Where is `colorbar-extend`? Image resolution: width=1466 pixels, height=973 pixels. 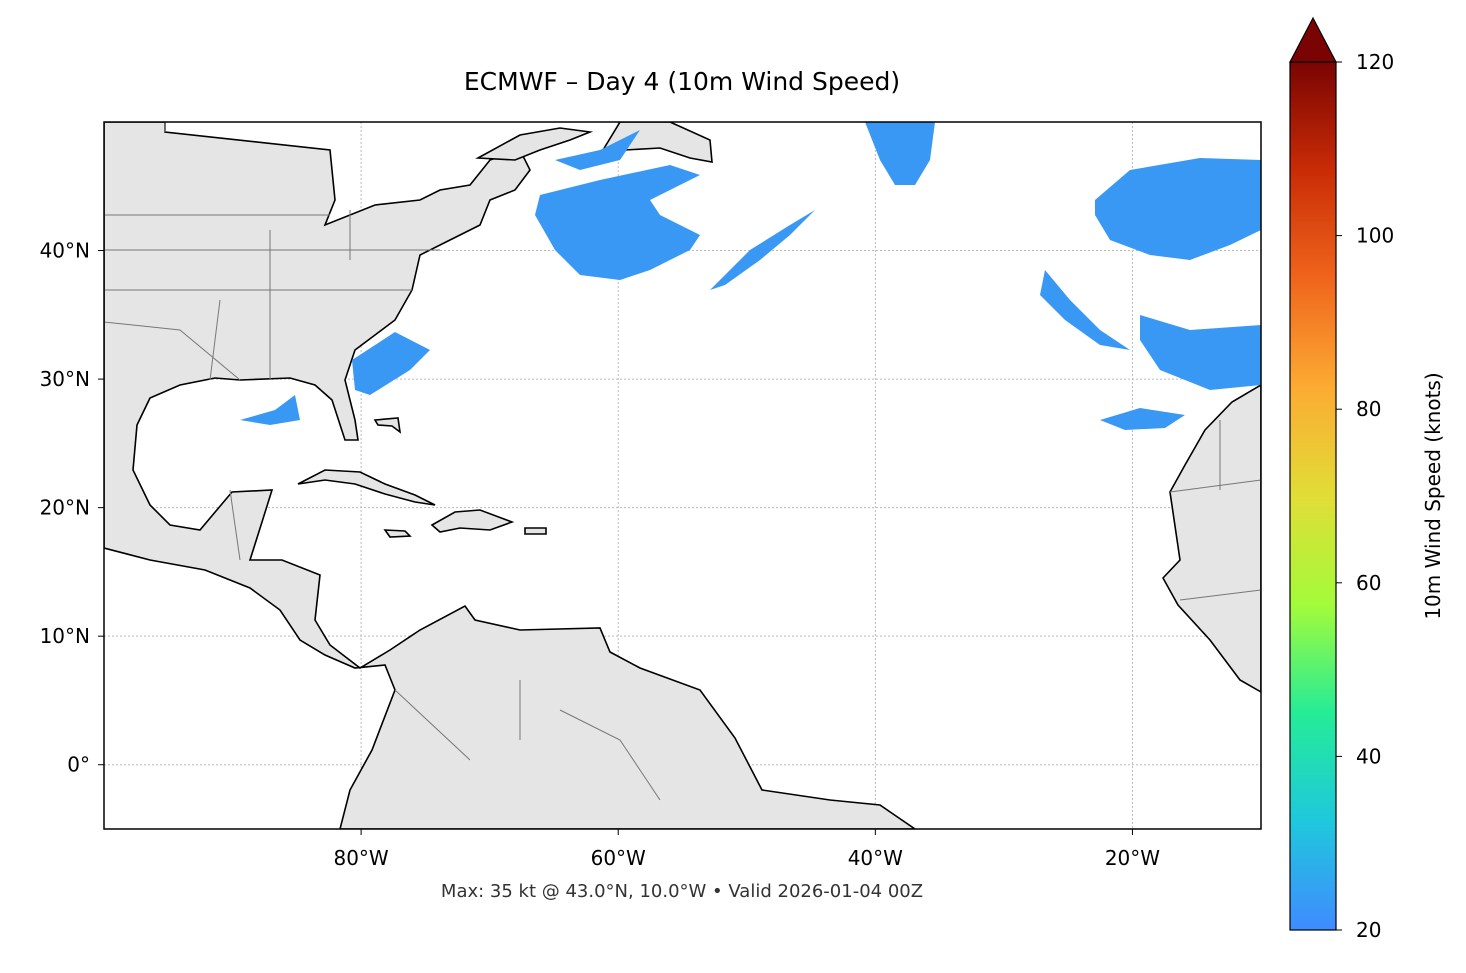 colorbar-extend is located at coordinates (1313, 39).